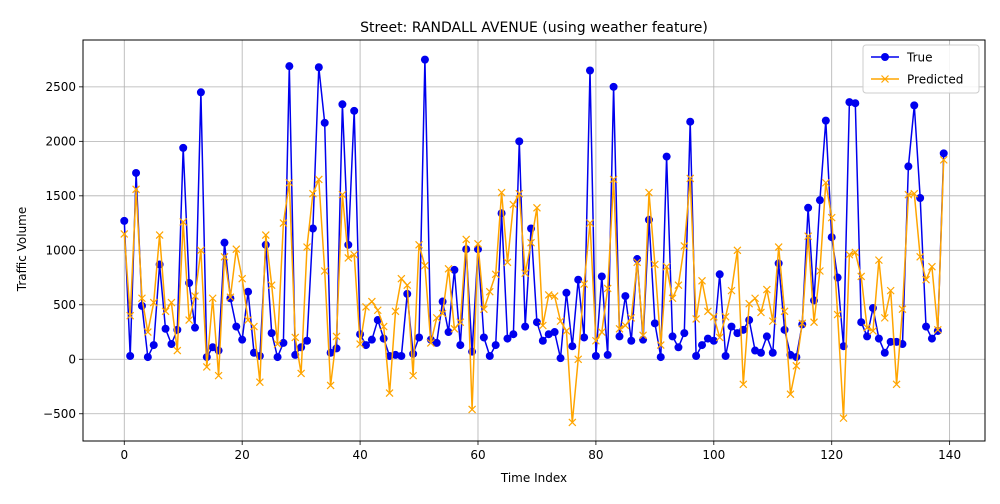 The image size is (1000, 504). What do you see at coordinates (917, 80) in the screenshot?
I see `legend-item-predicted: Predicted` at bounding box center [917, 80].